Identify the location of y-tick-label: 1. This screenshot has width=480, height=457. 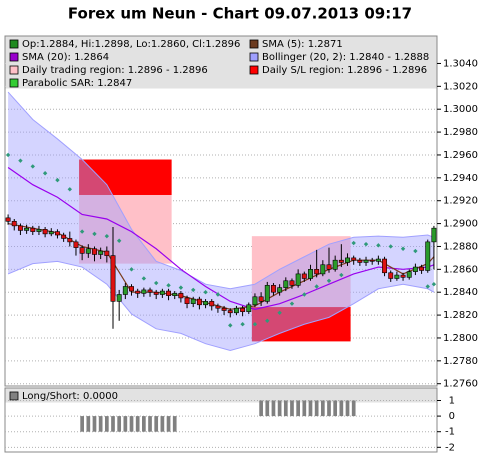
(452, 400).